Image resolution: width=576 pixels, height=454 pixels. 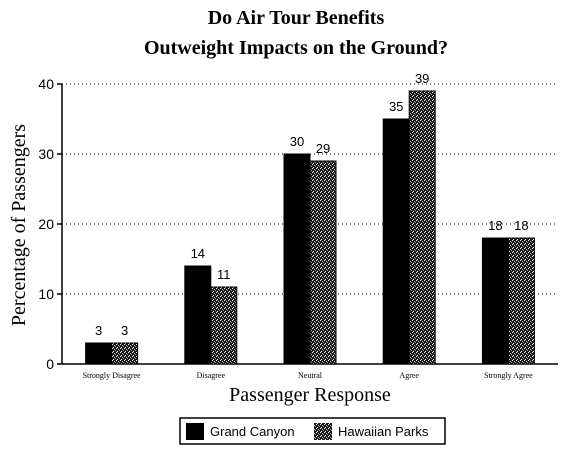 What do you see at coordinates (396, 241) in the screenshot?
I see `bar-grand-canyon-agree` at bounding box center [396, 241].